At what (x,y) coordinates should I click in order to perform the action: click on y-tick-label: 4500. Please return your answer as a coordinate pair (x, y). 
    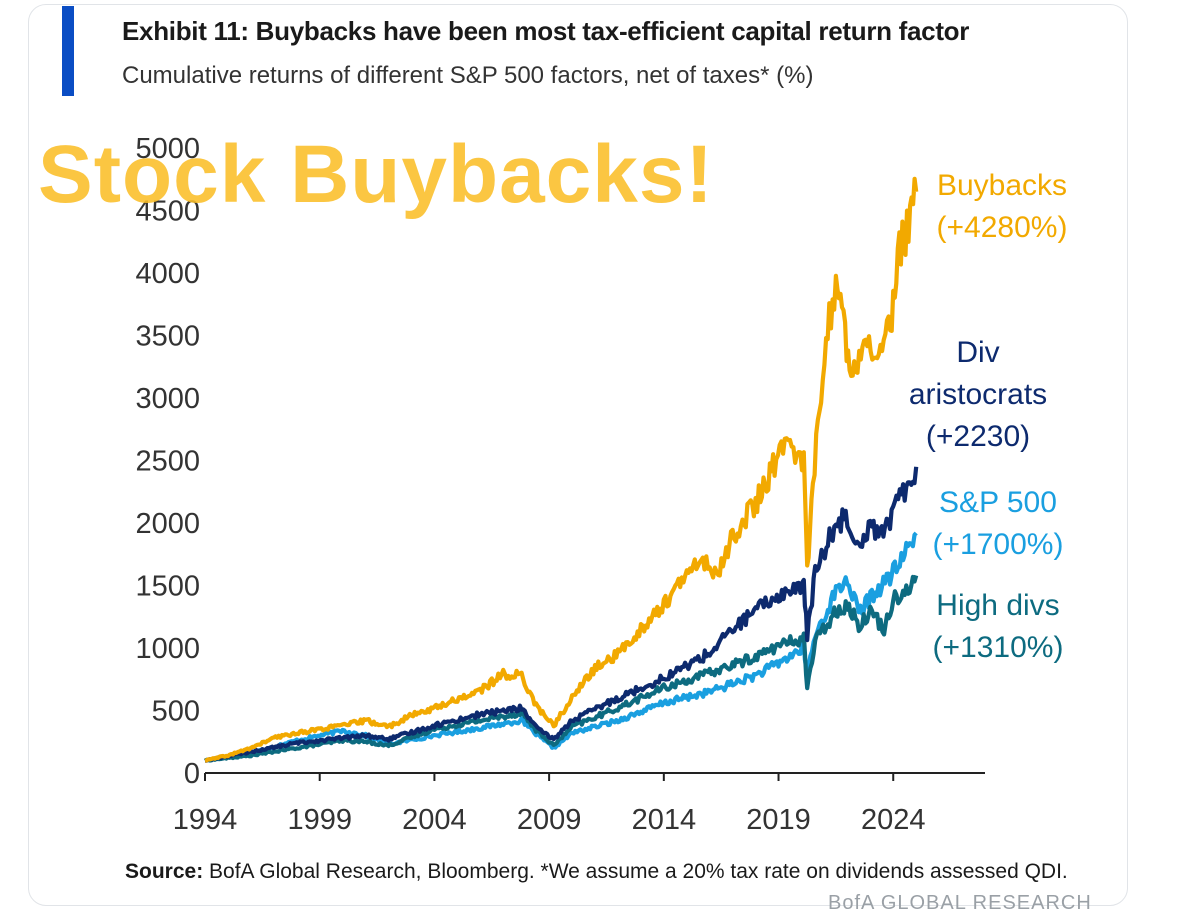
    Looking at the image, I should click on (167, 212).